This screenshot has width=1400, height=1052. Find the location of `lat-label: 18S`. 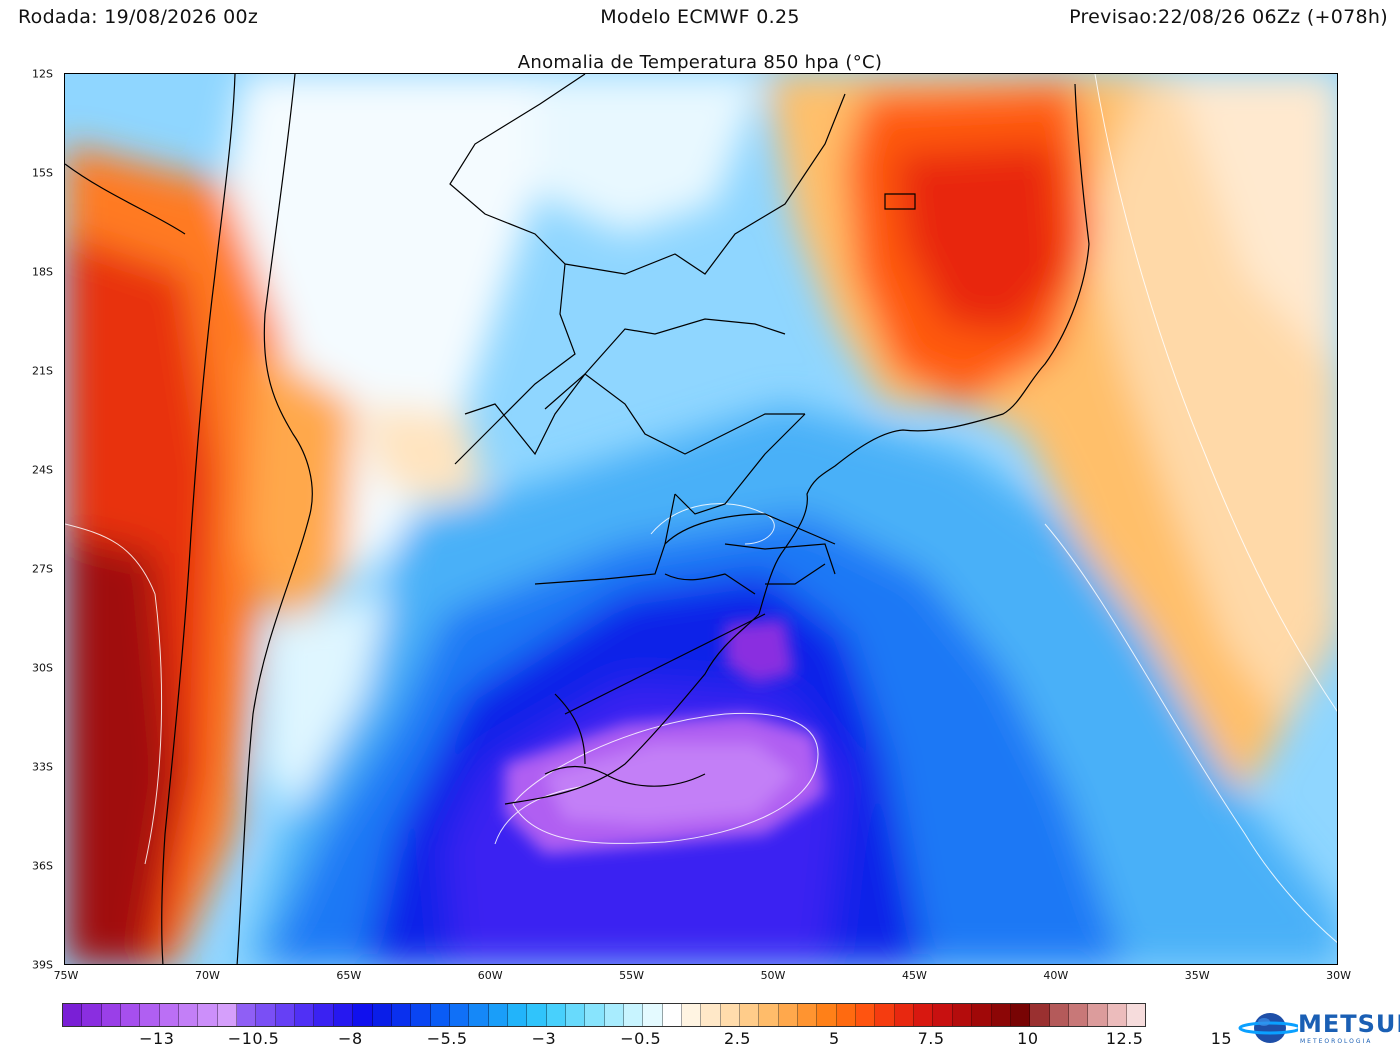

lat-label: 18S is located at coordinates (42, 272).